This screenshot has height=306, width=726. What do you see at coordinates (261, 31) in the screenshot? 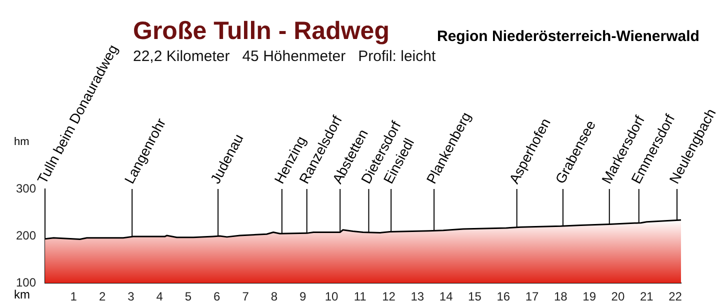
I see `chart-title: Große Tulln - Radweg` at bounding box center [261, 31].